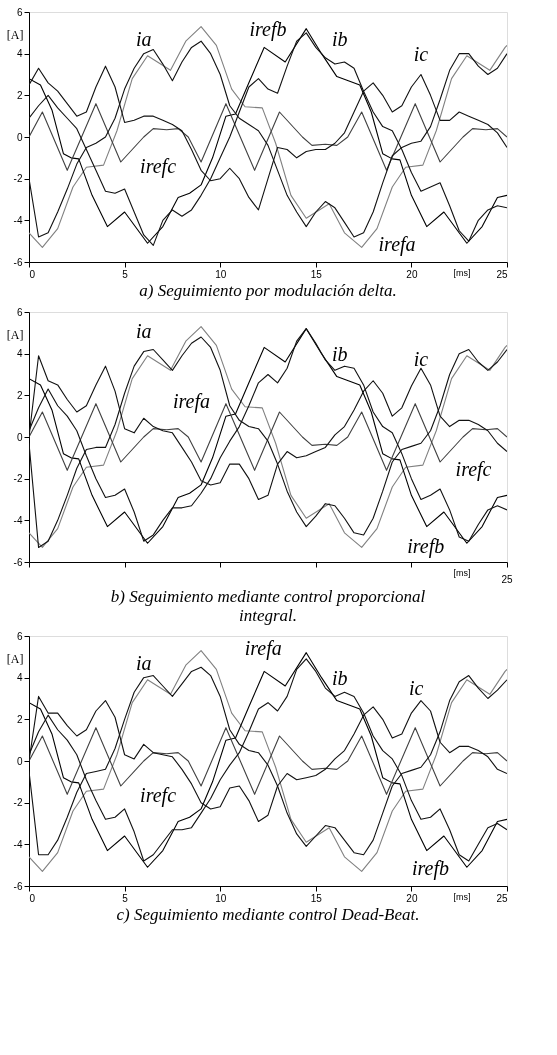 The width and height of the screenshot is (557, 1055). I want to click on text: b) Seguimiento mediante control proporcional integral., so click(268, 605).